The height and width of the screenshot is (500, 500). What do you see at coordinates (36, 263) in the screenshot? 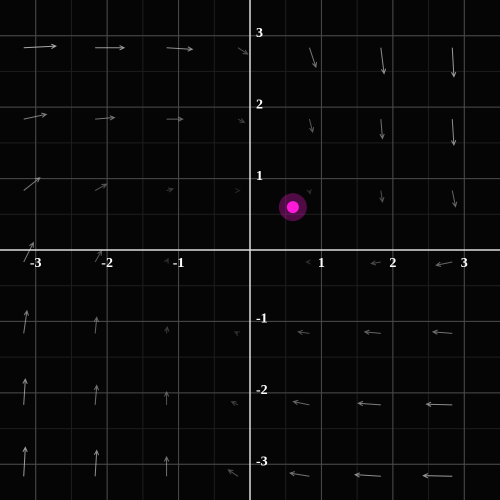
I see `x-tick-label: -3` at bounding box center [36, 263].